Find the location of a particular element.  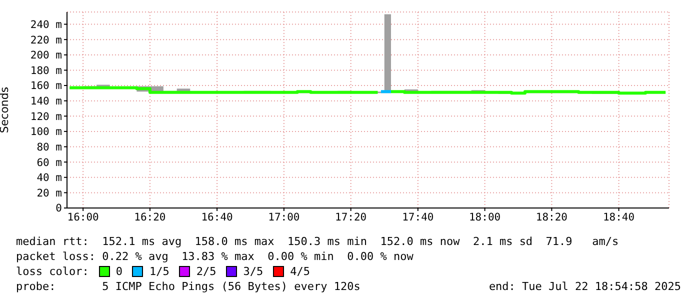

y-tick-label: 140 m is located at coordinates (46, 102).